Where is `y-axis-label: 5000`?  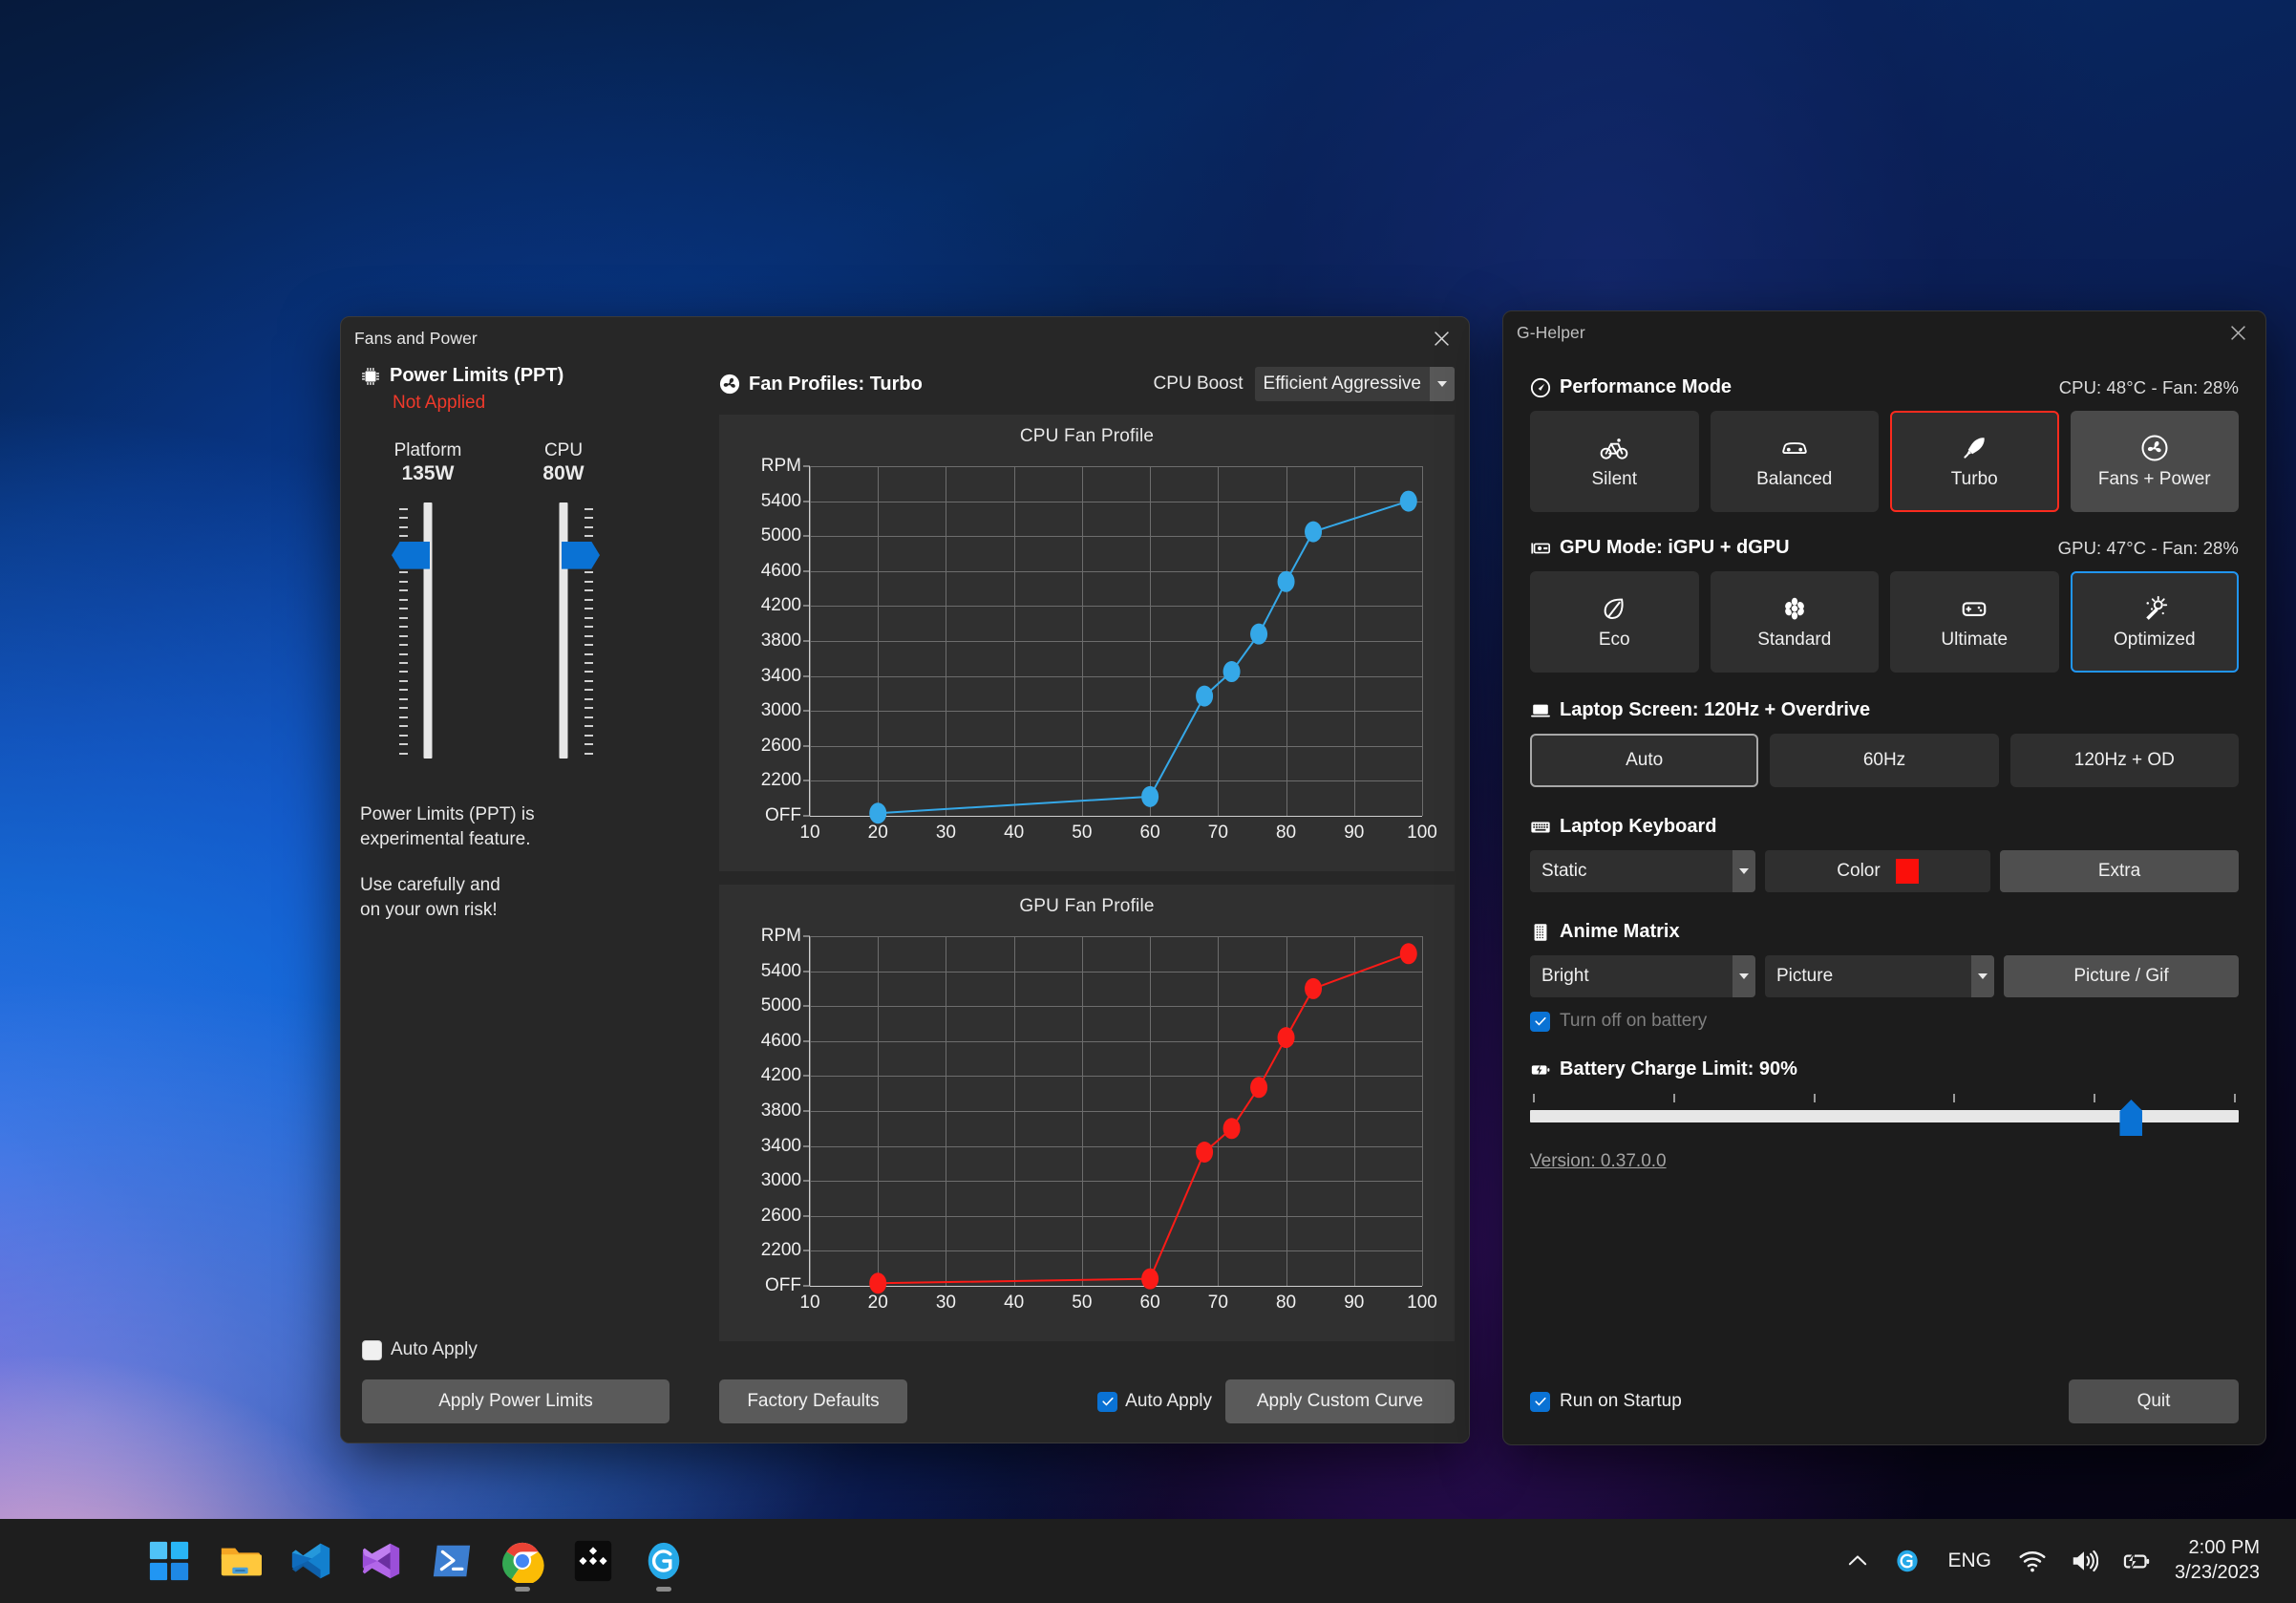
y-axis-label: 5000 is located at coordinates (780, 535).